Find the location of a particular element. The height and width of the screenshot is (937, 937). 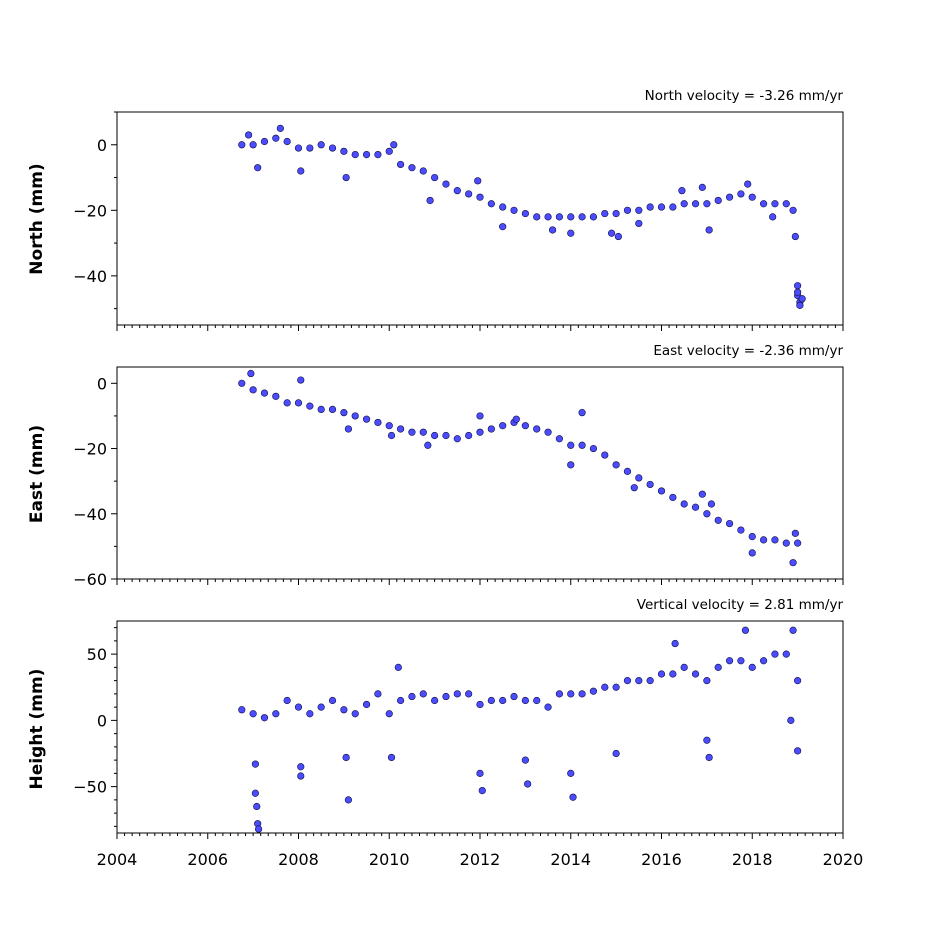

north-series-points is located at coordinates (522, 216).